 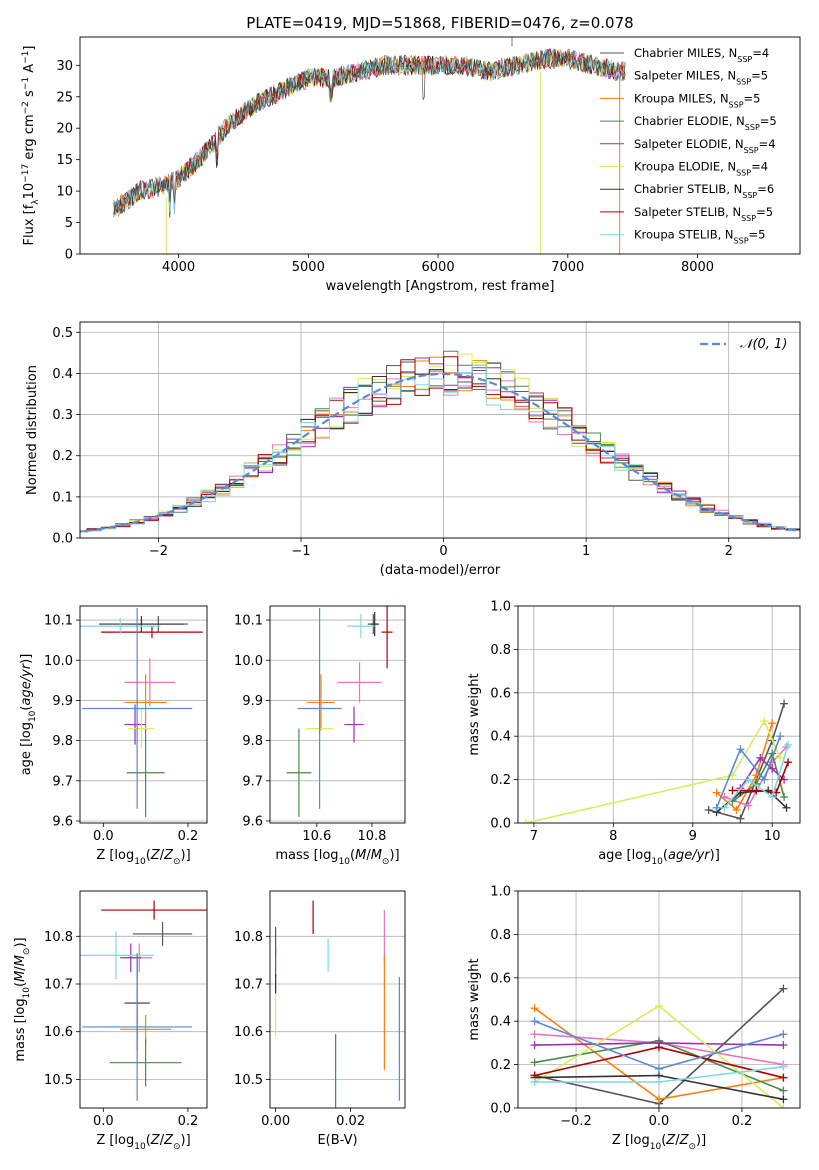 What do you see at coordinates (64, 97) in the screenshot?
I see `y-tick-label: 25` at bounding box center [64, 97].